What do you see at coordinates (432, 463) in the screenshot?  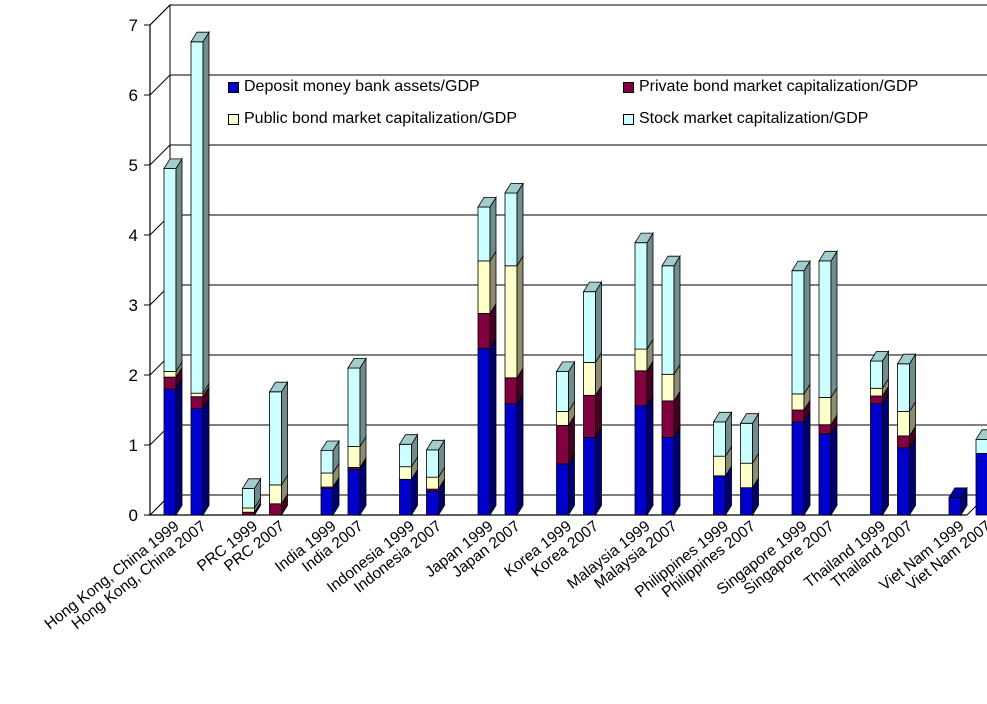 I see `bar-segment-indonesia-2007-stock-market` at bounding box center [432, 463].